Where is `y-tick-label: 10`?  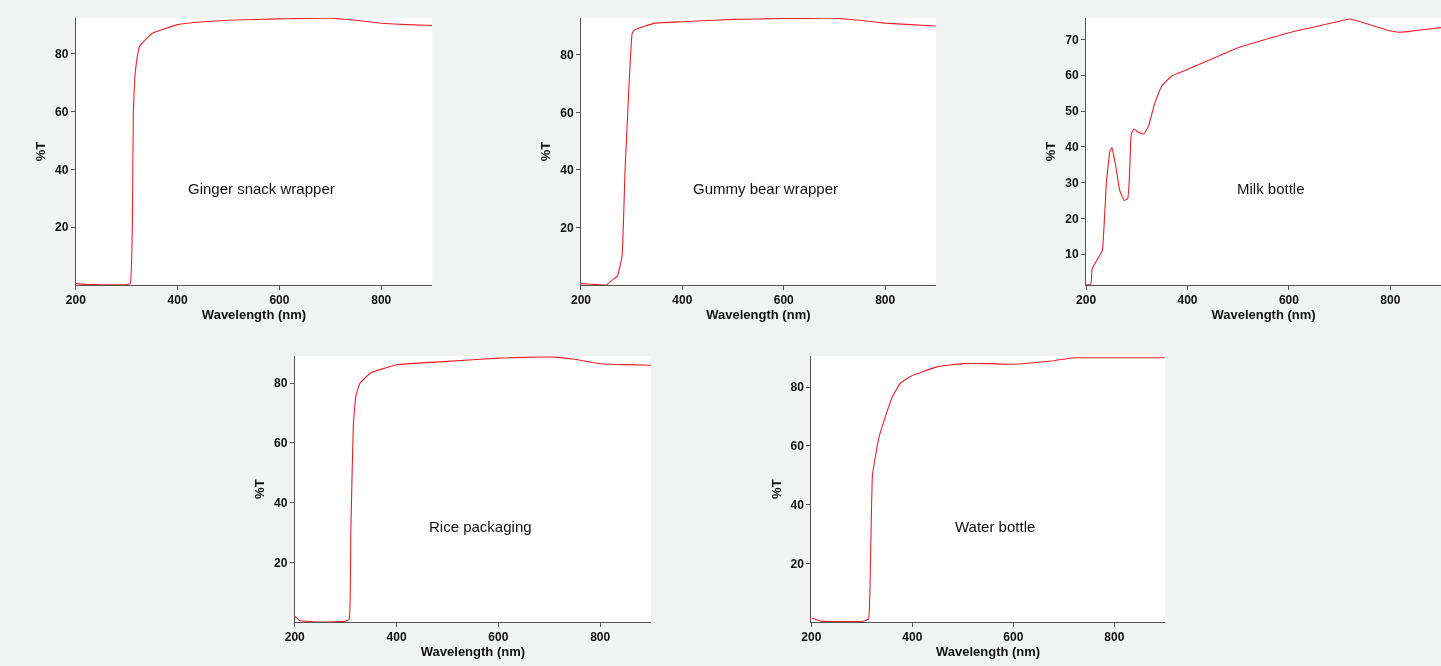
y-tick-label: 10 is located at coordinates (1072, 254).